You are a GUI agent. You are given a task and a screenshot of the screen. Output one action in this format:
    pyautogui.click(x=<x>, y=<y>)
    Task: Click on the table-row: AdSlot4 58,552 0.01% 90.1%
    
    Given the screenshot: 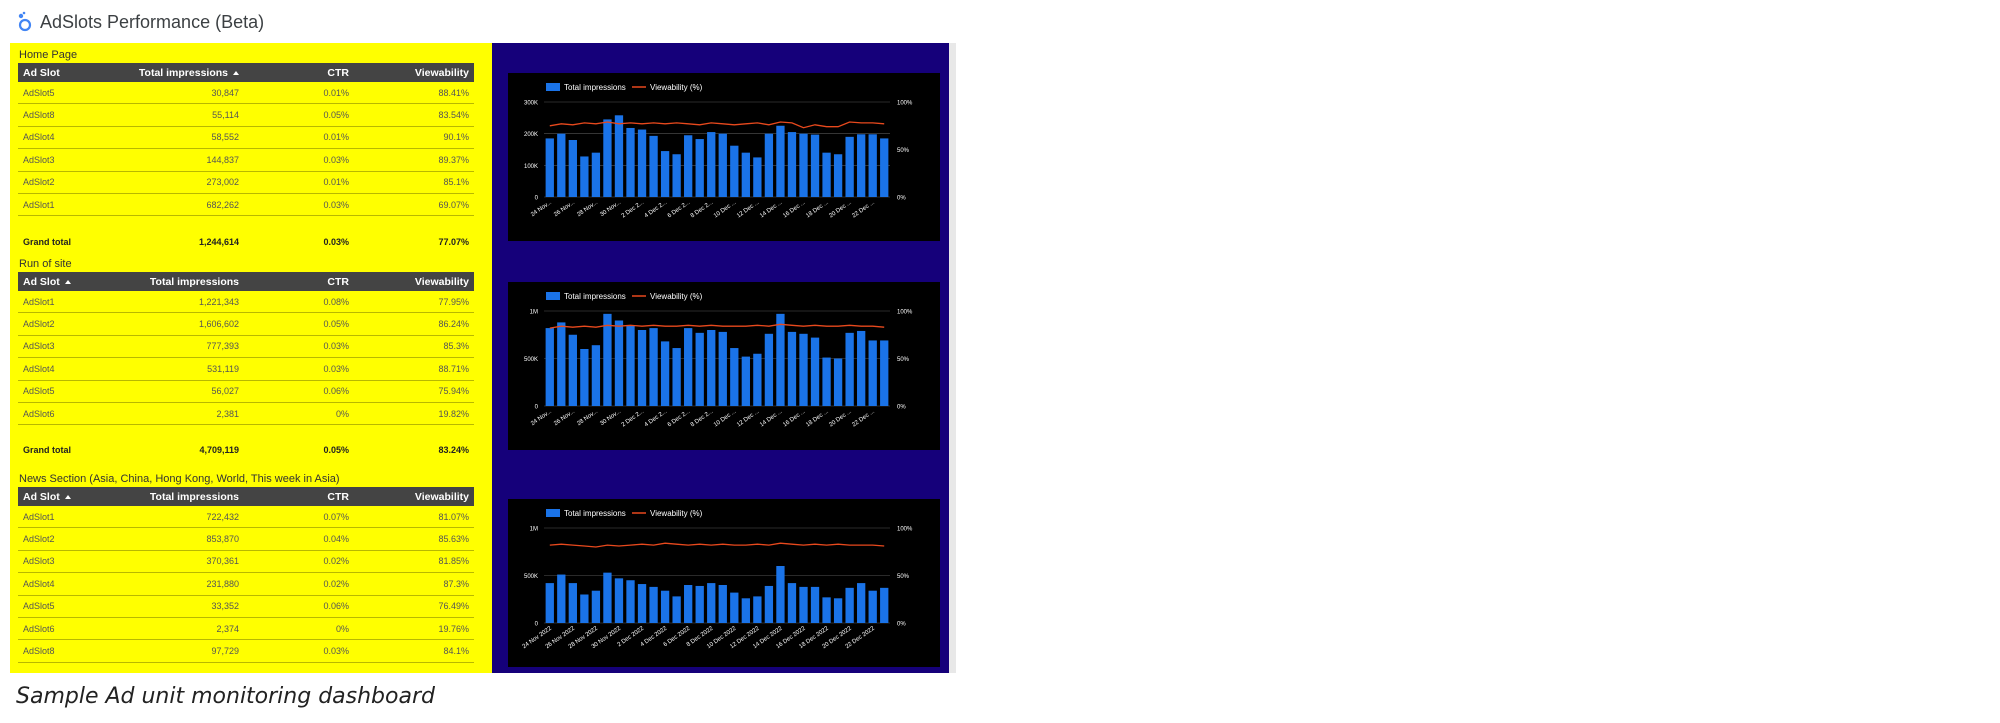 What is the action you would take?
    pyautogui.click(x=246, y=138)
    